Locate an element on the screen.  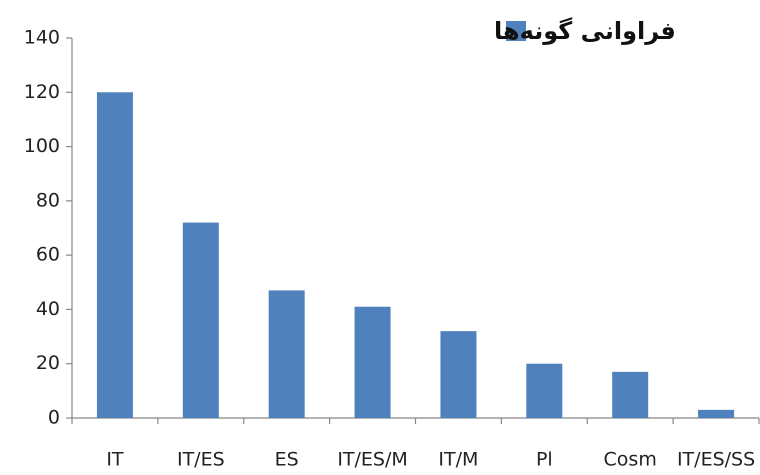
y-tick-label: 80 is located at coordinates (48, 200).